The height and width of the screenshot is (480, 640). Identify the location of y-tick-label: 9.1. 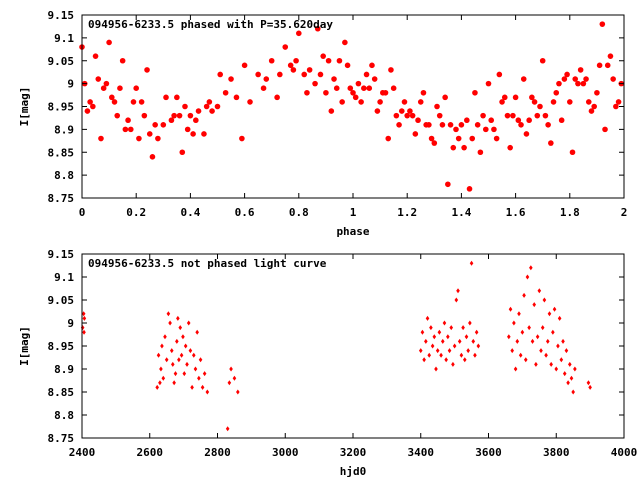
(64, 277).